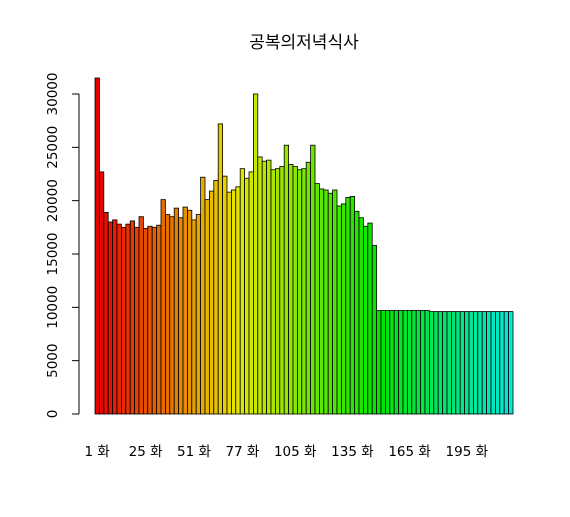  What do you see at coordinates (53, 254) in the screenshot?
I see `y-tick-label: 15000` at bounding box center [53, 254].